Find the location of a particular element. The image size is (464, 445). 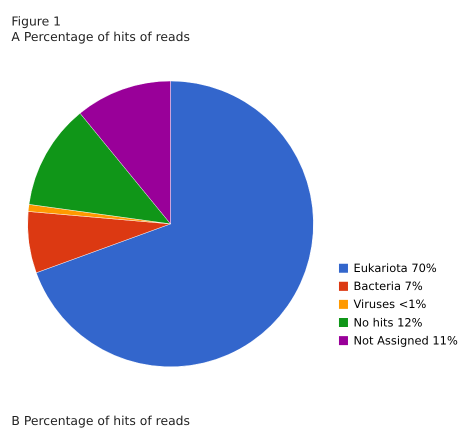

legend-label: Eukariota 70% is located at coordinates (395, 268).